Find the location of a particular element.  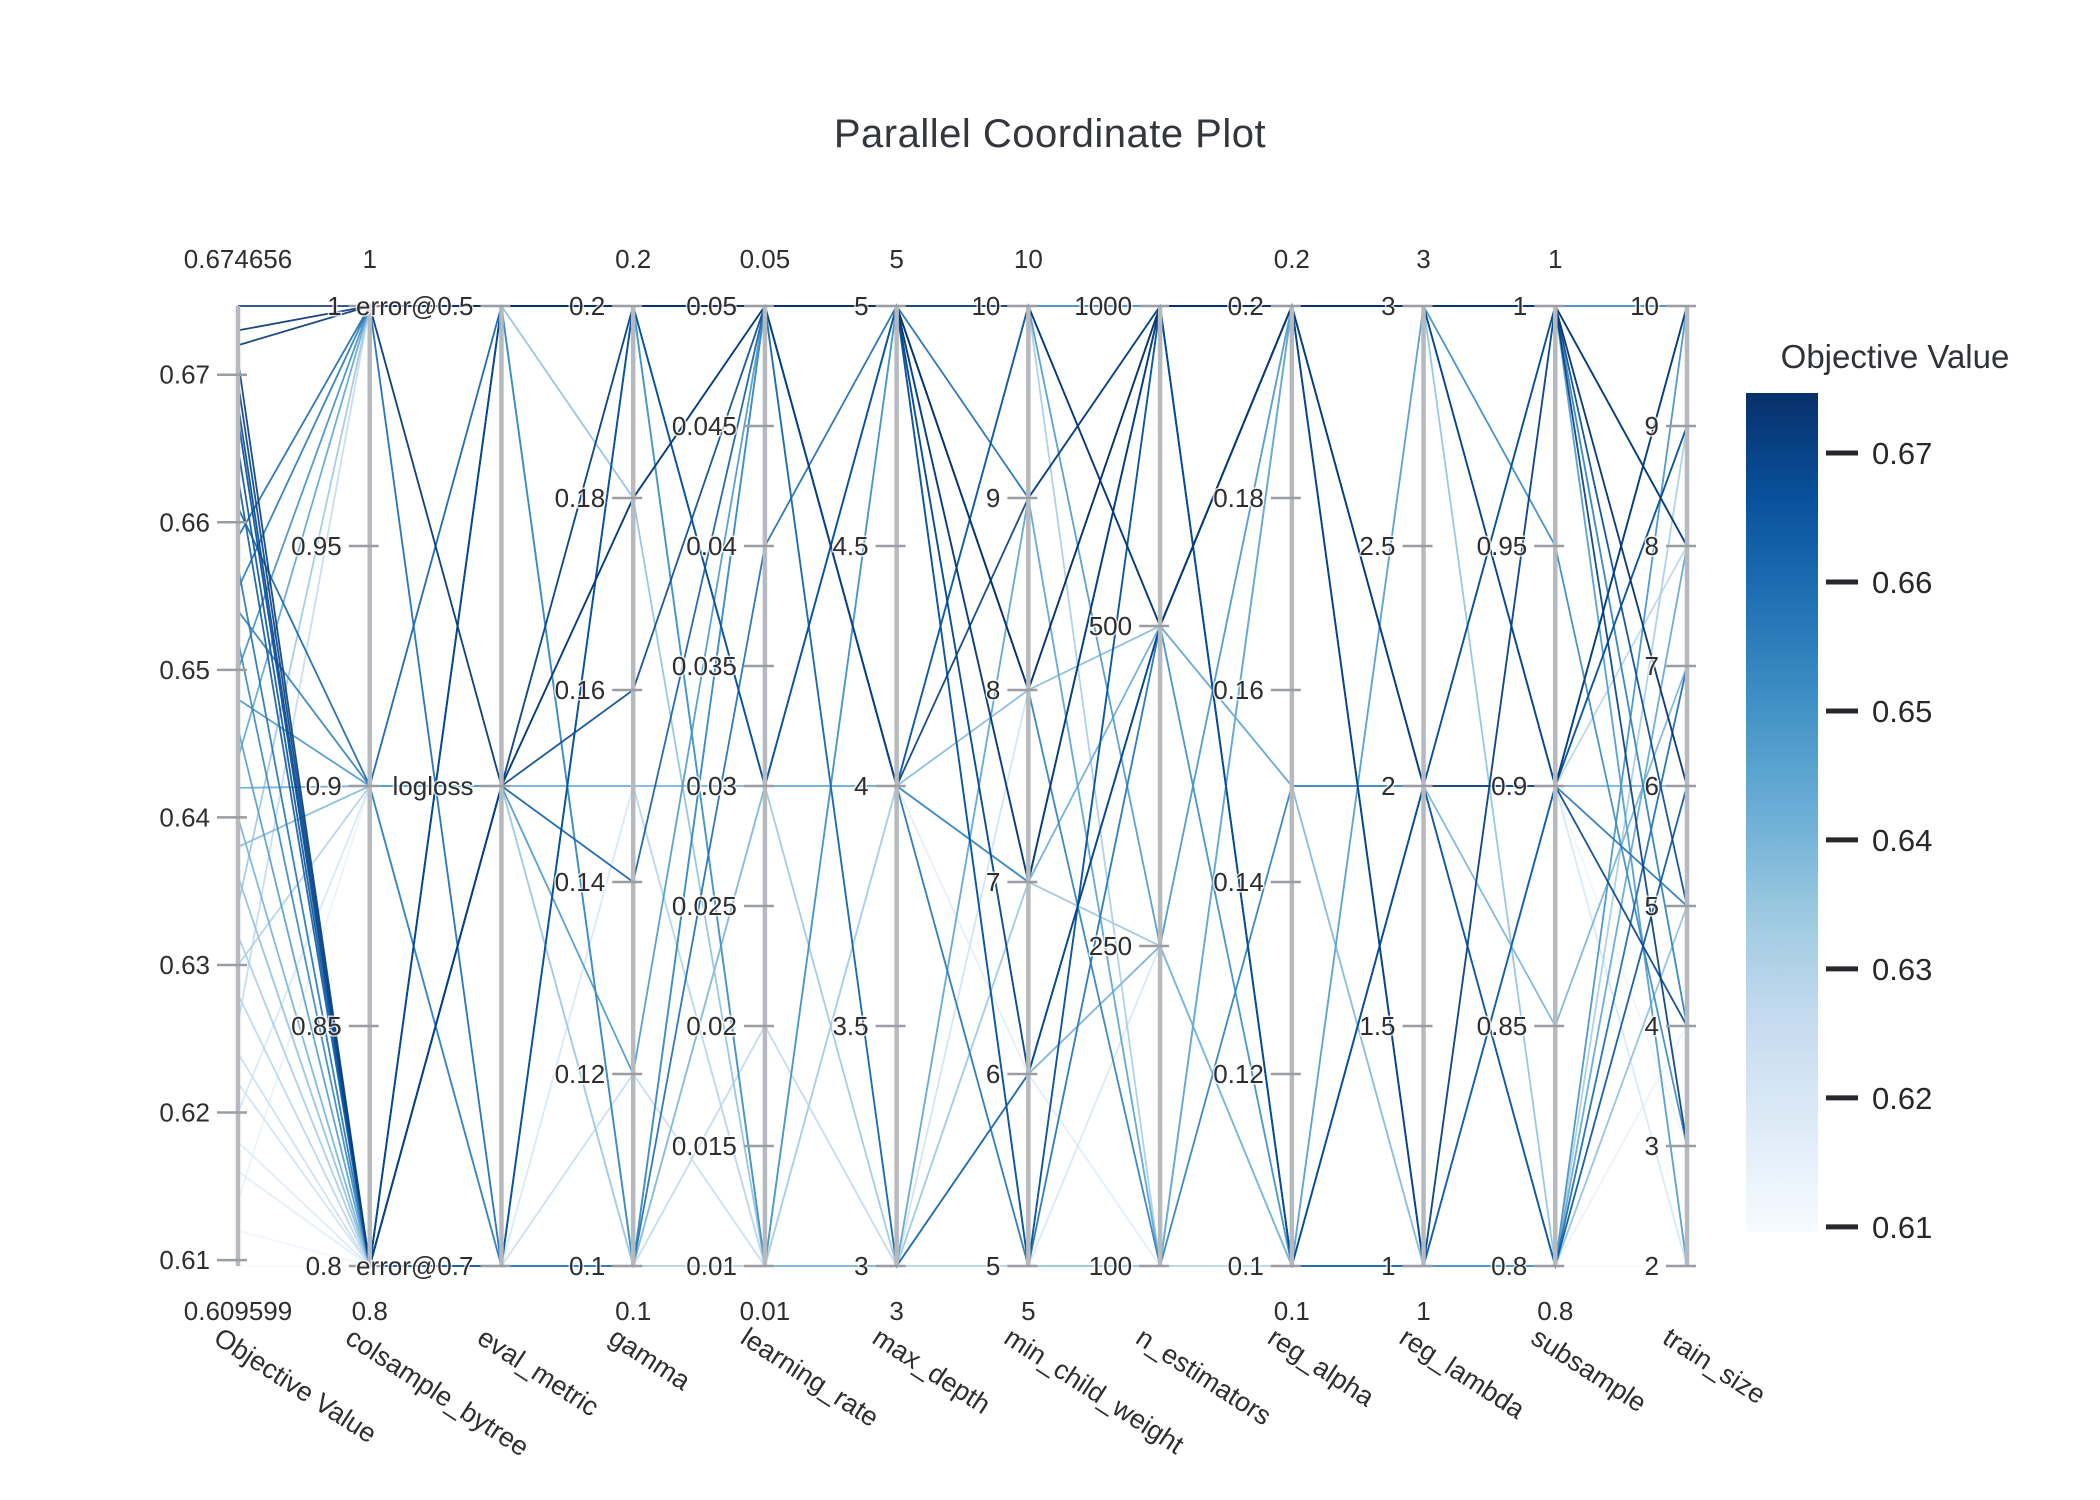

svg-text: 2 is located at coordinates (1388, 786).